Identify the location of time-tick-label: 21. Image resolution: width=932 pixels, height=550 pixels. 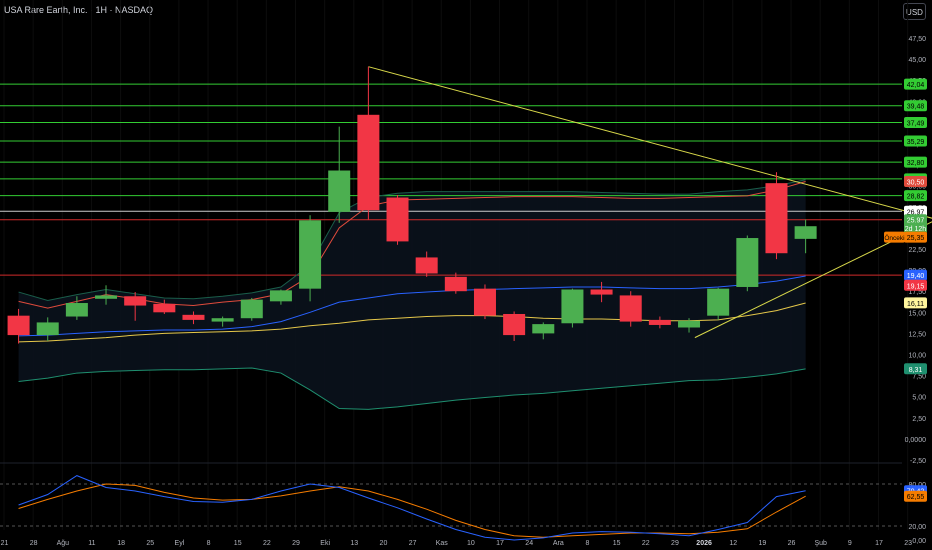
(5, 543).